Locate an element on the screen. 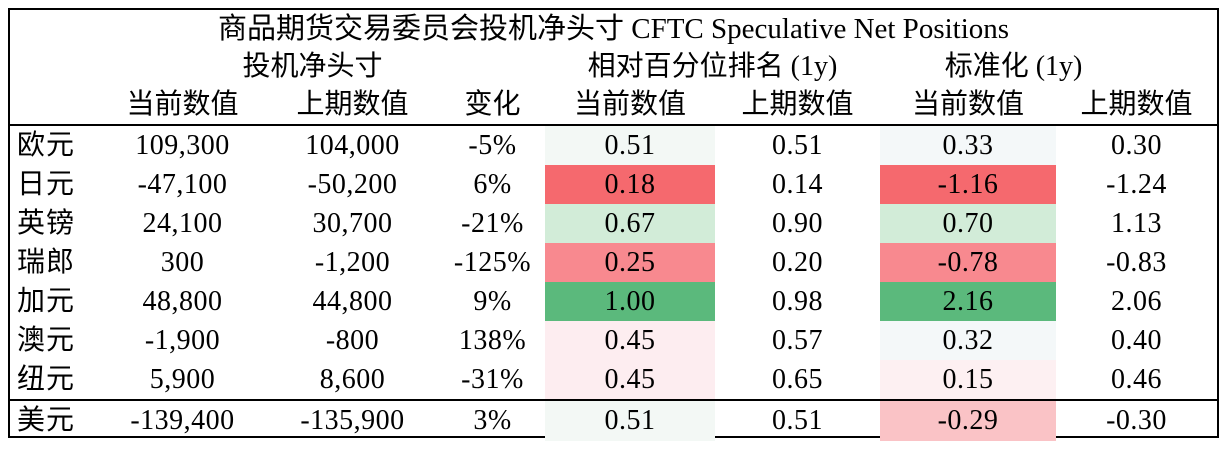  pos-current-cell: 24,100 is located at coordinates (182, 223).